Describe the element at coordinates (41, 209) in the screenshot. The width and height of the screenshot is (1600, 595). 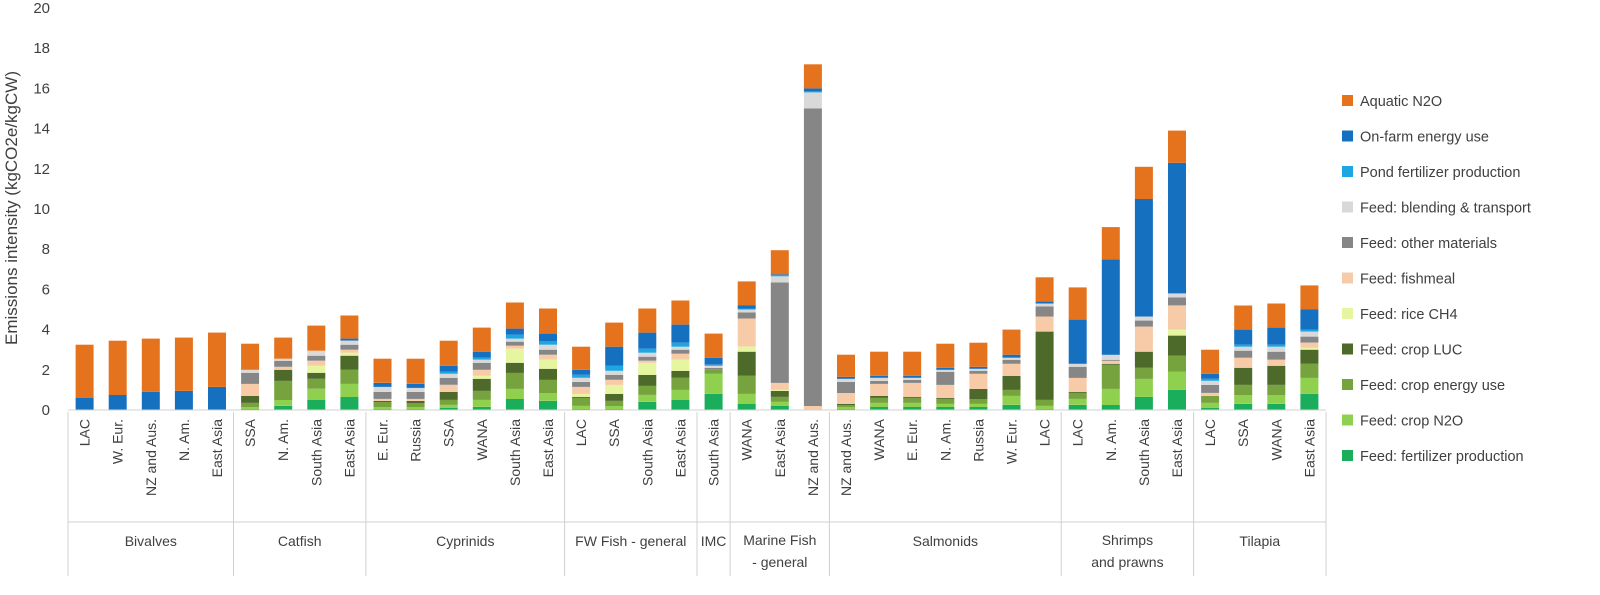
I see `y-tick-label: 10` at that location.